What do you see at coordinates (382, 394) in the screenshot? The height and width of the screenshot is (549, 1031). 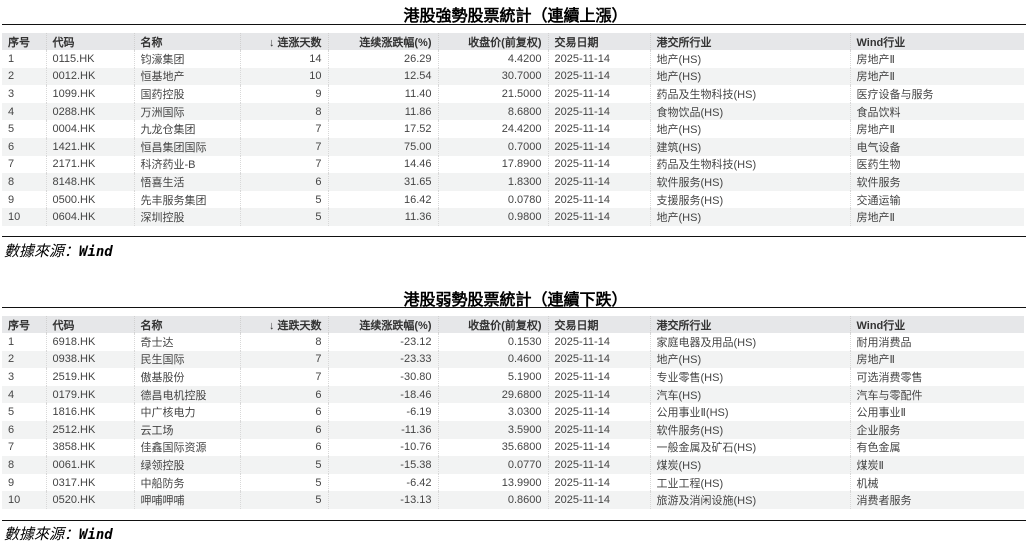 I see `cell-cumulative-change: -18.46` at bounding box center [382, 394].